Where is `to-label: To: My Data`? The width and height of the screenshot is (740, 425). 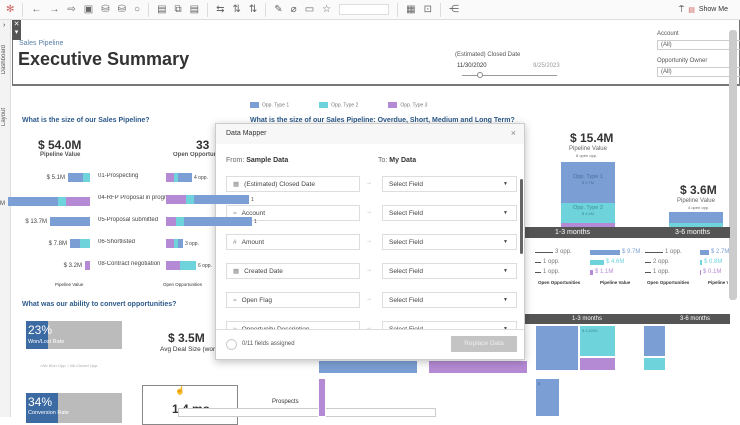
to-label: To: My Data is located at coordinates (397, 160).